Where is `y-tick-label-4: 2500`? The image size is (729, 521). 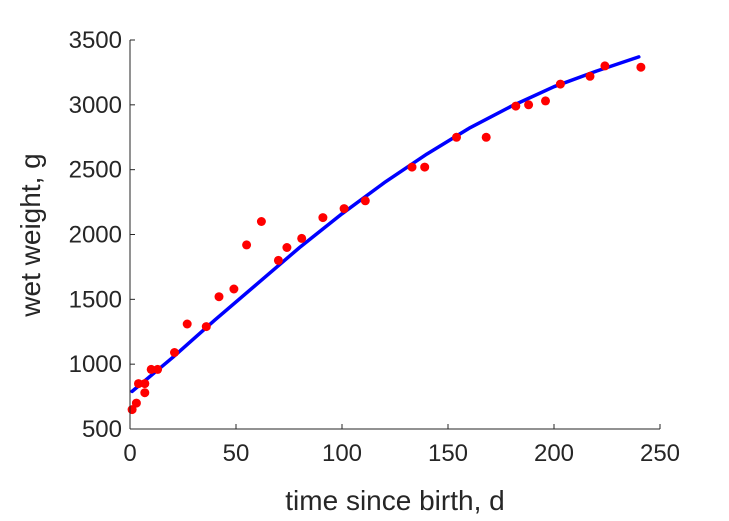 y-tick-label-4: 2500 is located at coordinates (95, 170).